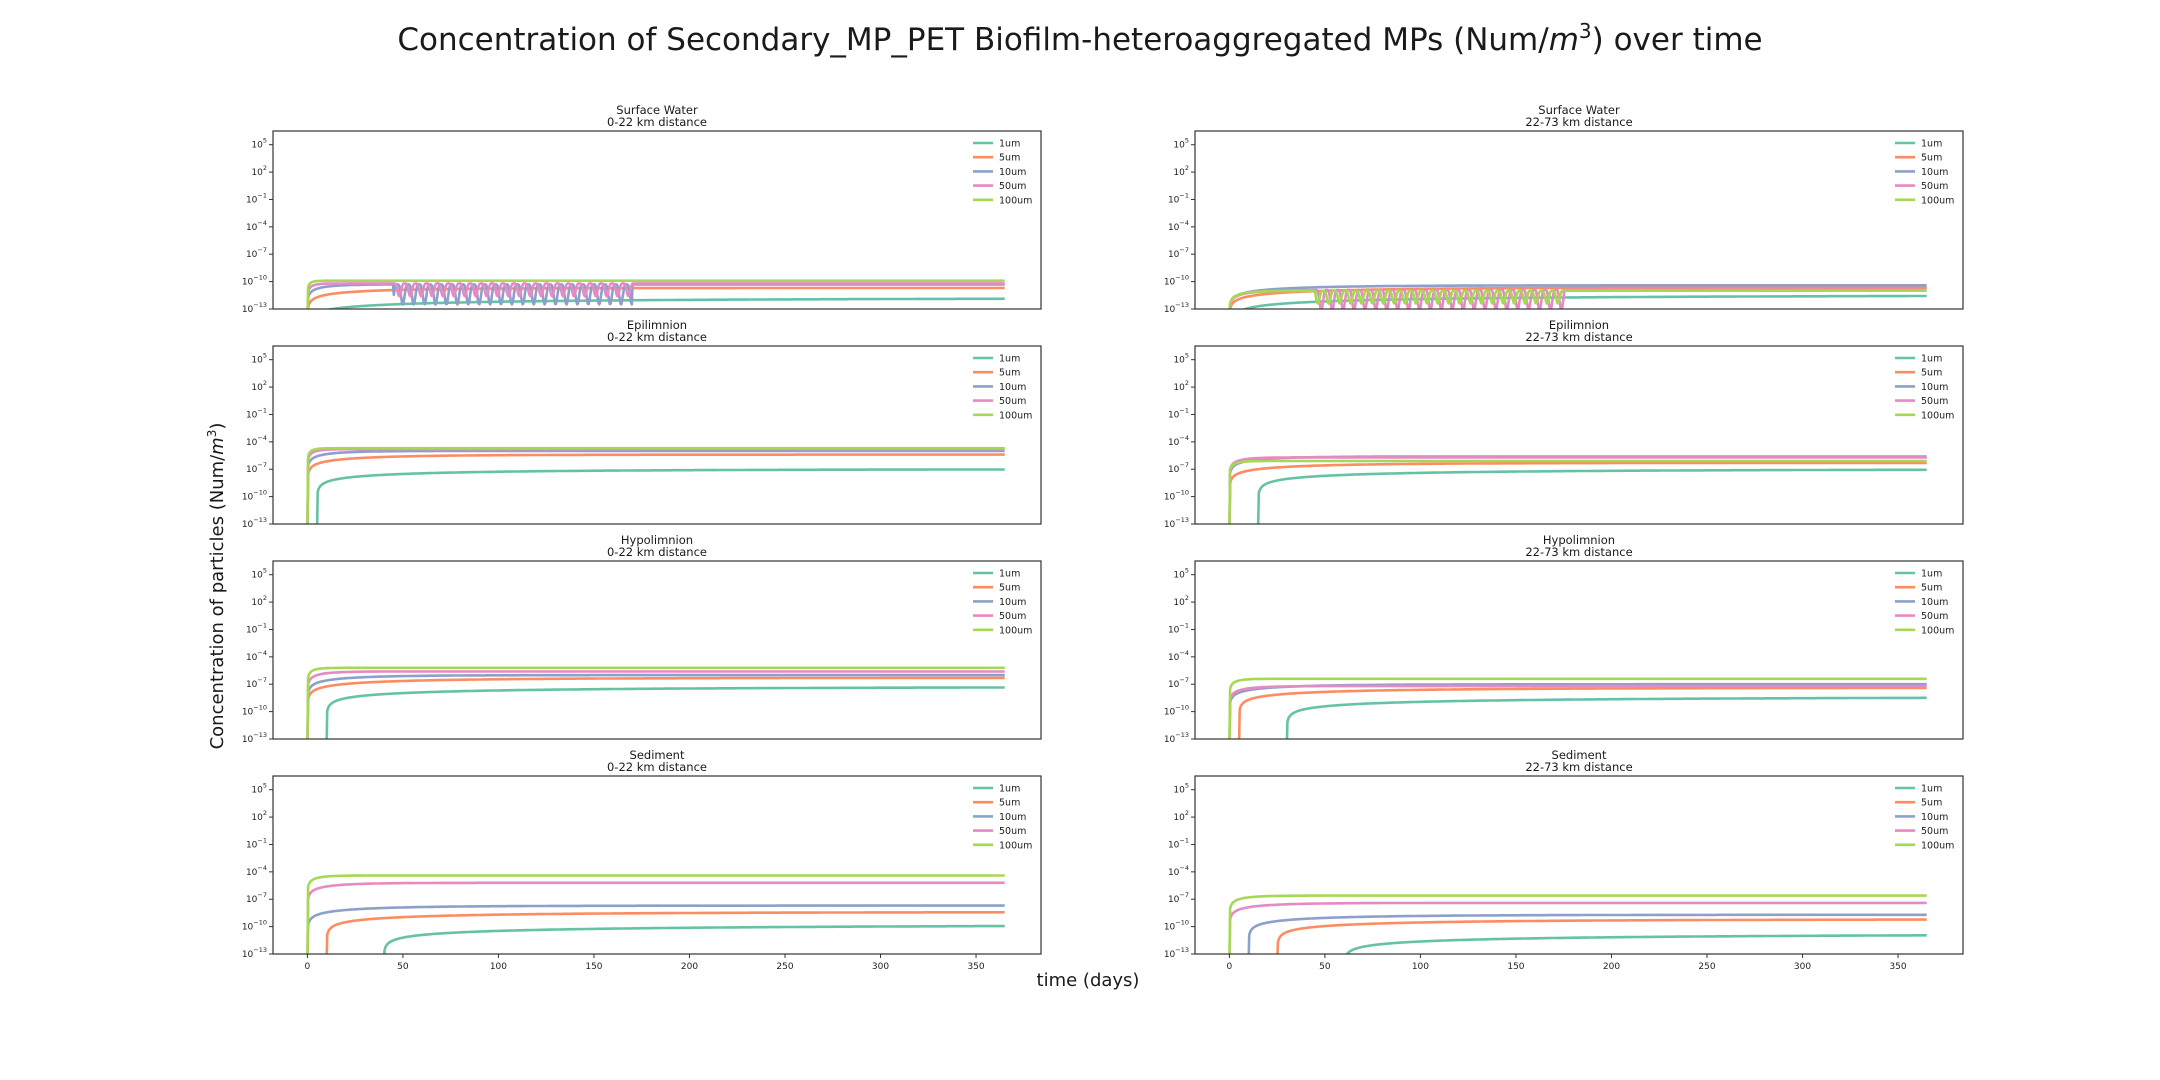 This screenshot has height=1080, width=2160. Describe the element at coordinates (1579, 325) in the screenshot. I see `subplot-title-compartment: Epilimnion` at that location.